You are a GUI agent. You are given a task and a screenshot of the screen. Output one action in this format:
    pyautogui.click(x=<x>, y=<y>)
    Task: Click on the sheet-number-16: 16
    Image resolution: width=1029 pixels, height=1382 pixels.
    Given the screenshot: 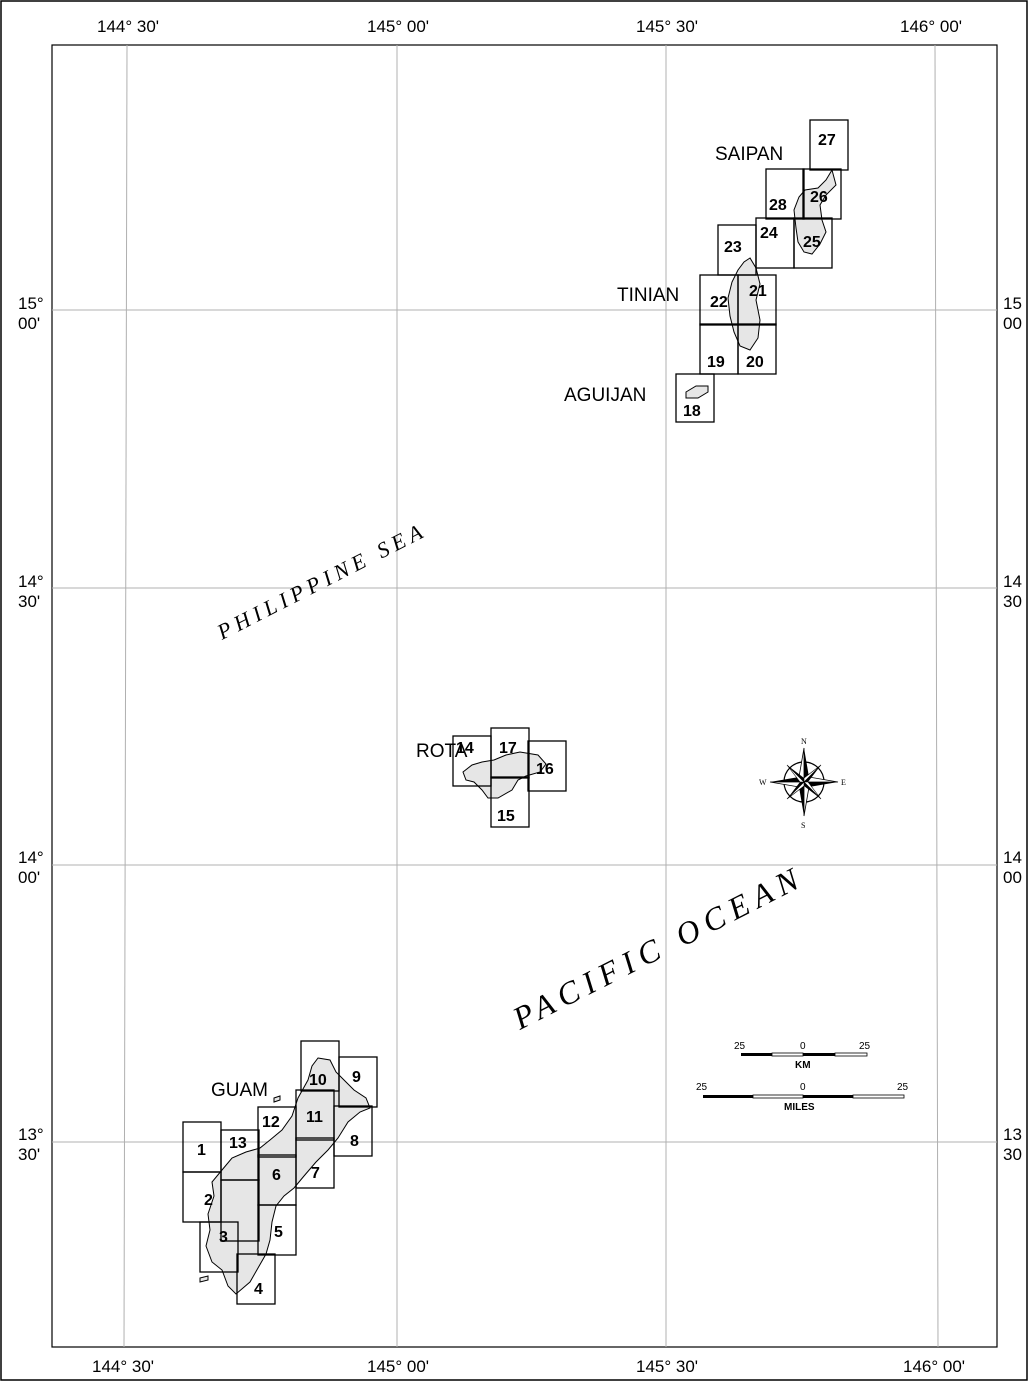 What is the action you would take?
    pyautogui.click(x=545, y=769)
    